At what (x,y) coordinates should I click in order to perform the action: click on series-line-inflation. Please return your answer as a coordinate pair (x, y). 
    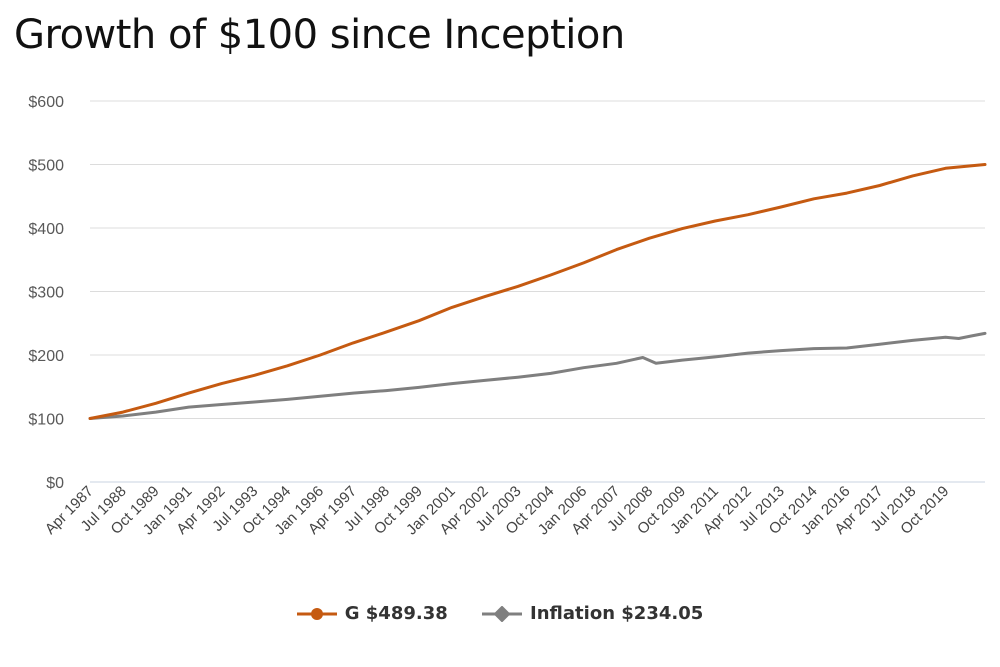
    Looking at the image, I should click on (537, 375).